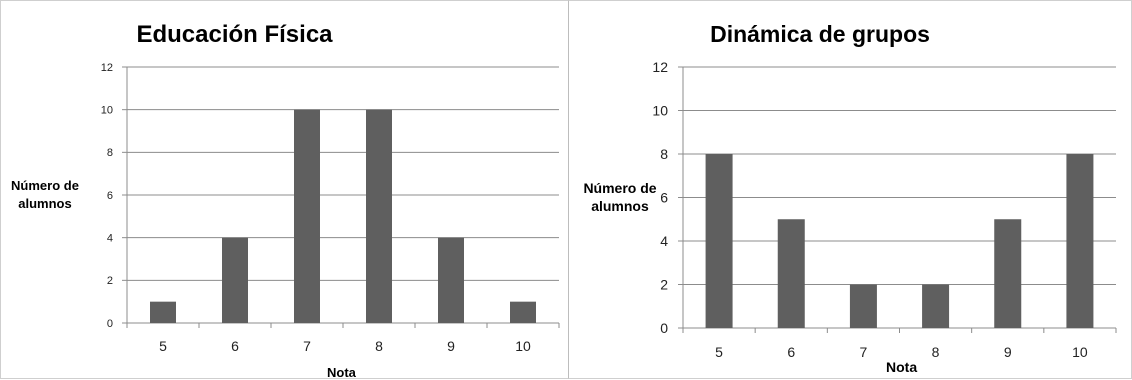 This screenshot has width=1132, height=380. Describe the element at coordinates (234, 34) in the screenshot. I see `chart-title: Educación Física` at that location.